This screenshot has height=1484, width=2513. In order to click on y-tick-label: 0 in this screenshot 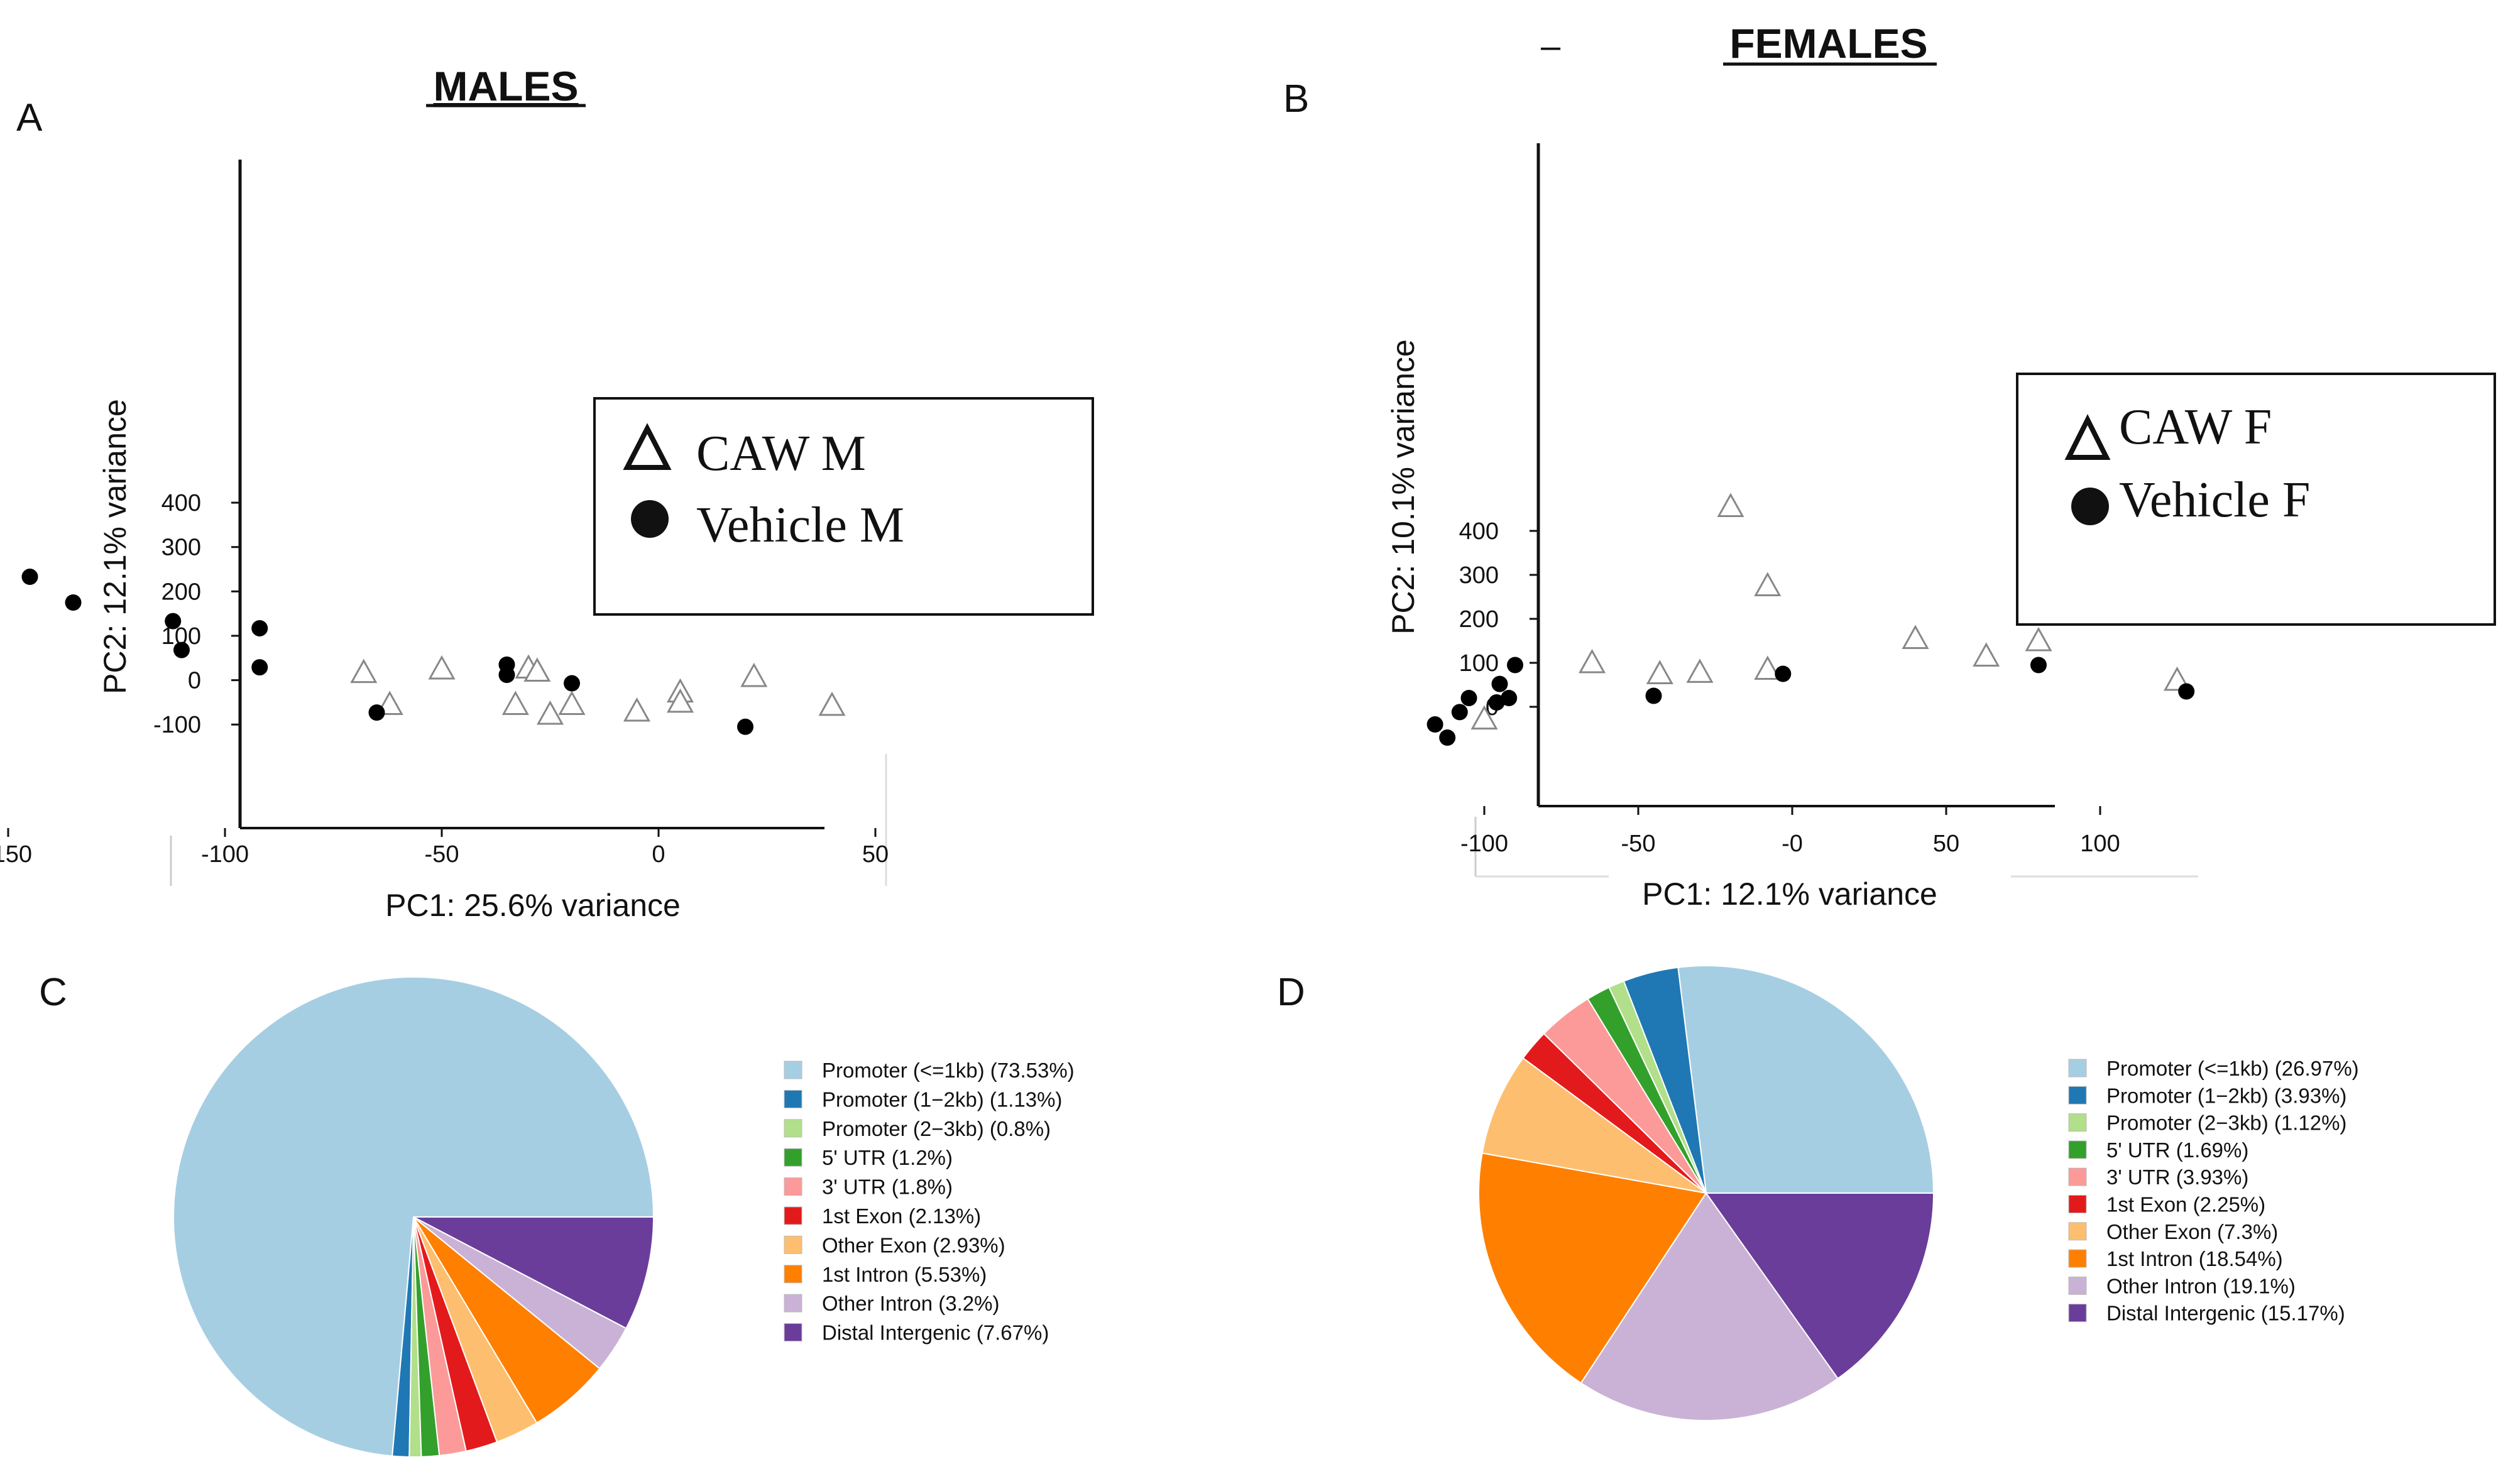, I will do `click(195, 681)`.